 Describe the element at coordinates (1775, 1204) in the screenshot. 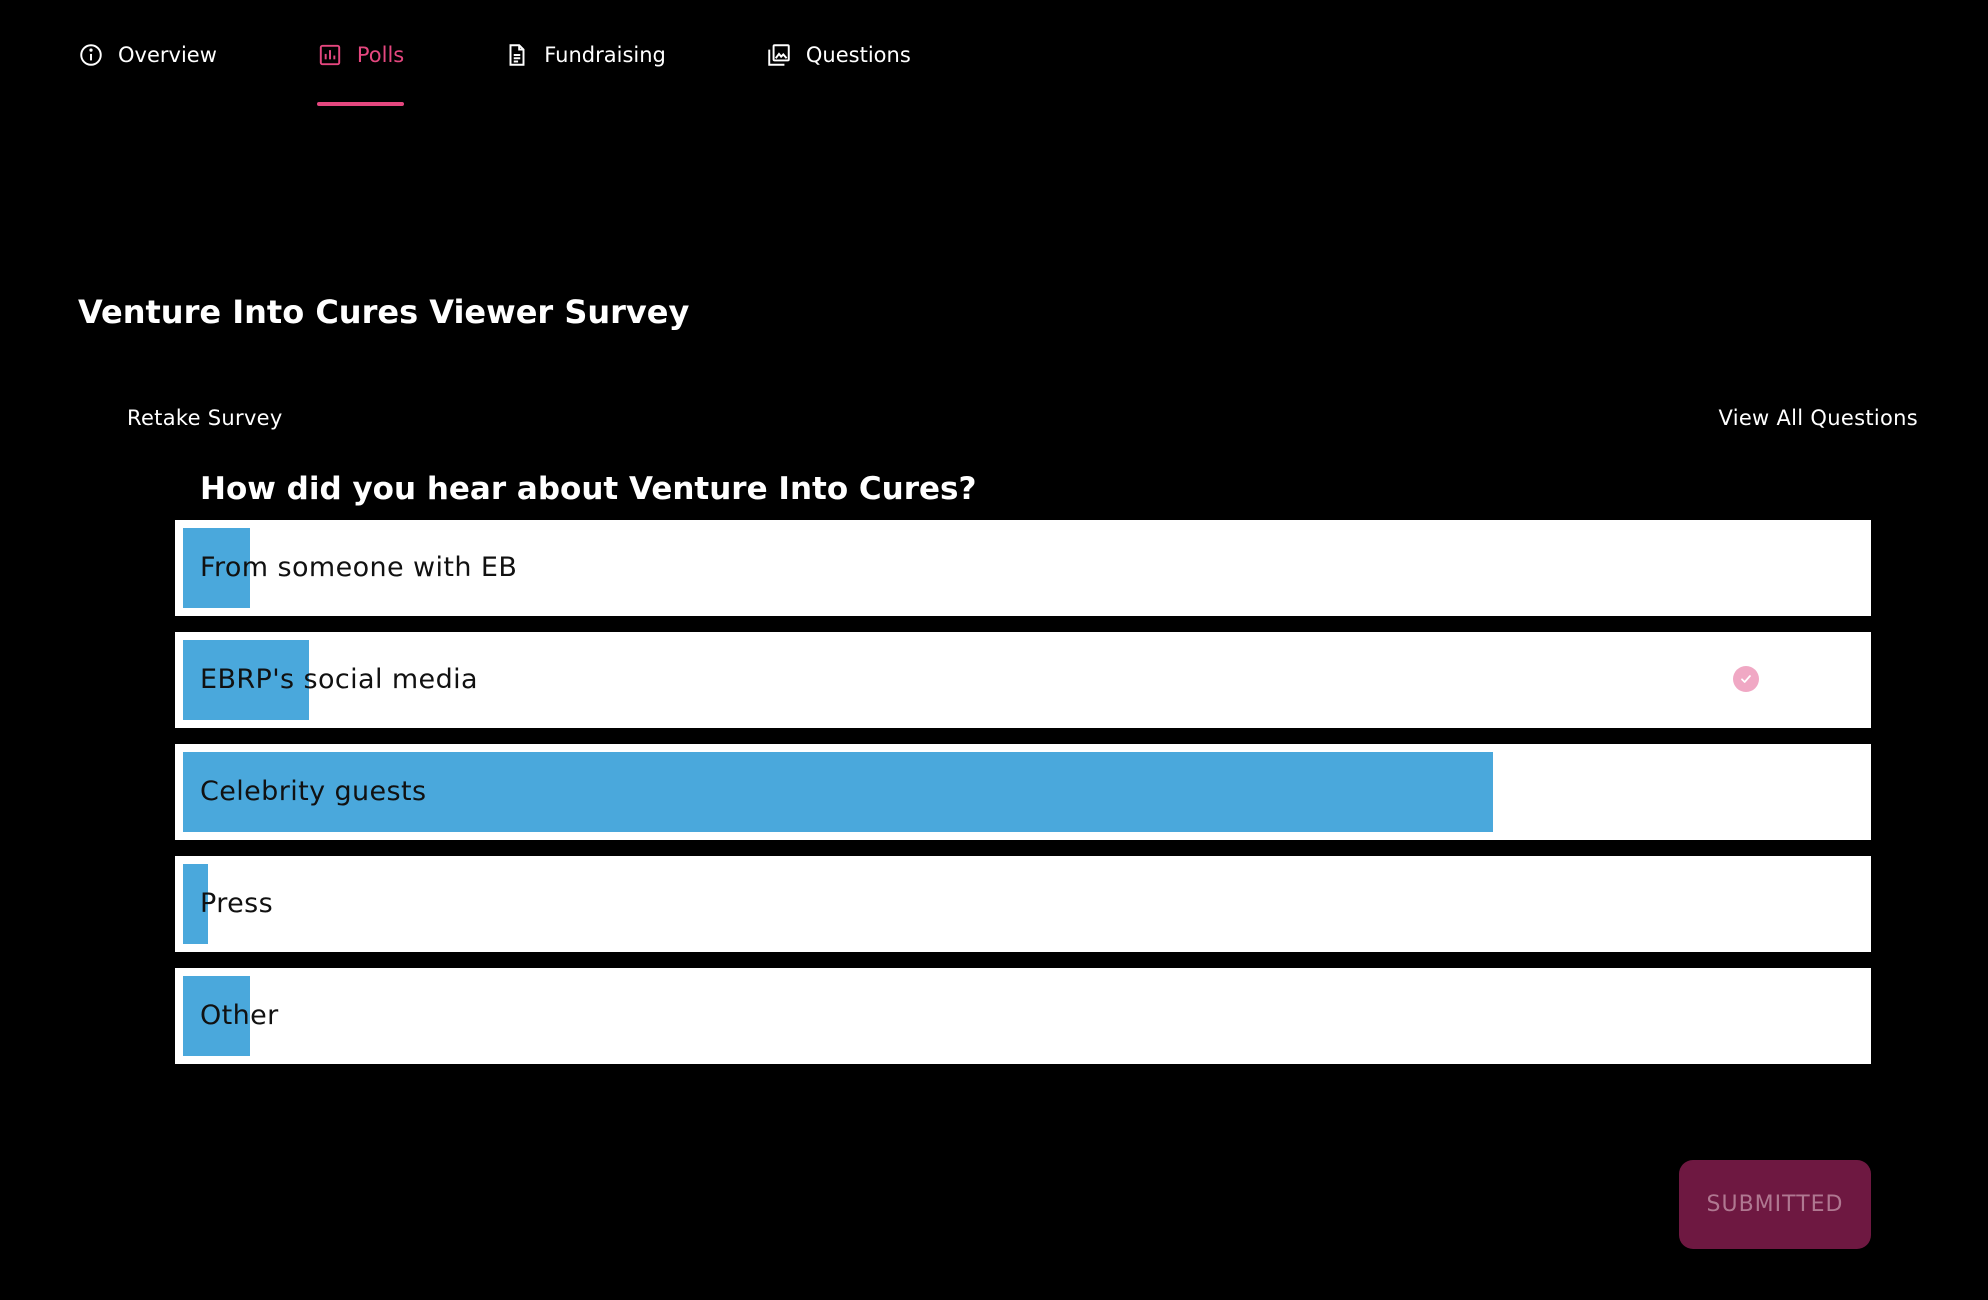

I see `submitted-button: SUBMITTED` at that location.